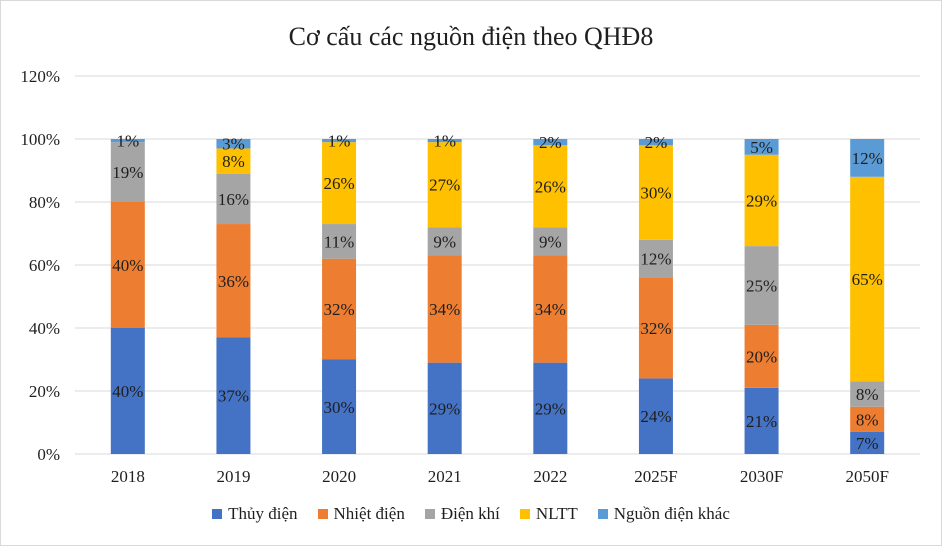  I want to click on data-label: 30%, so click(338, 407).